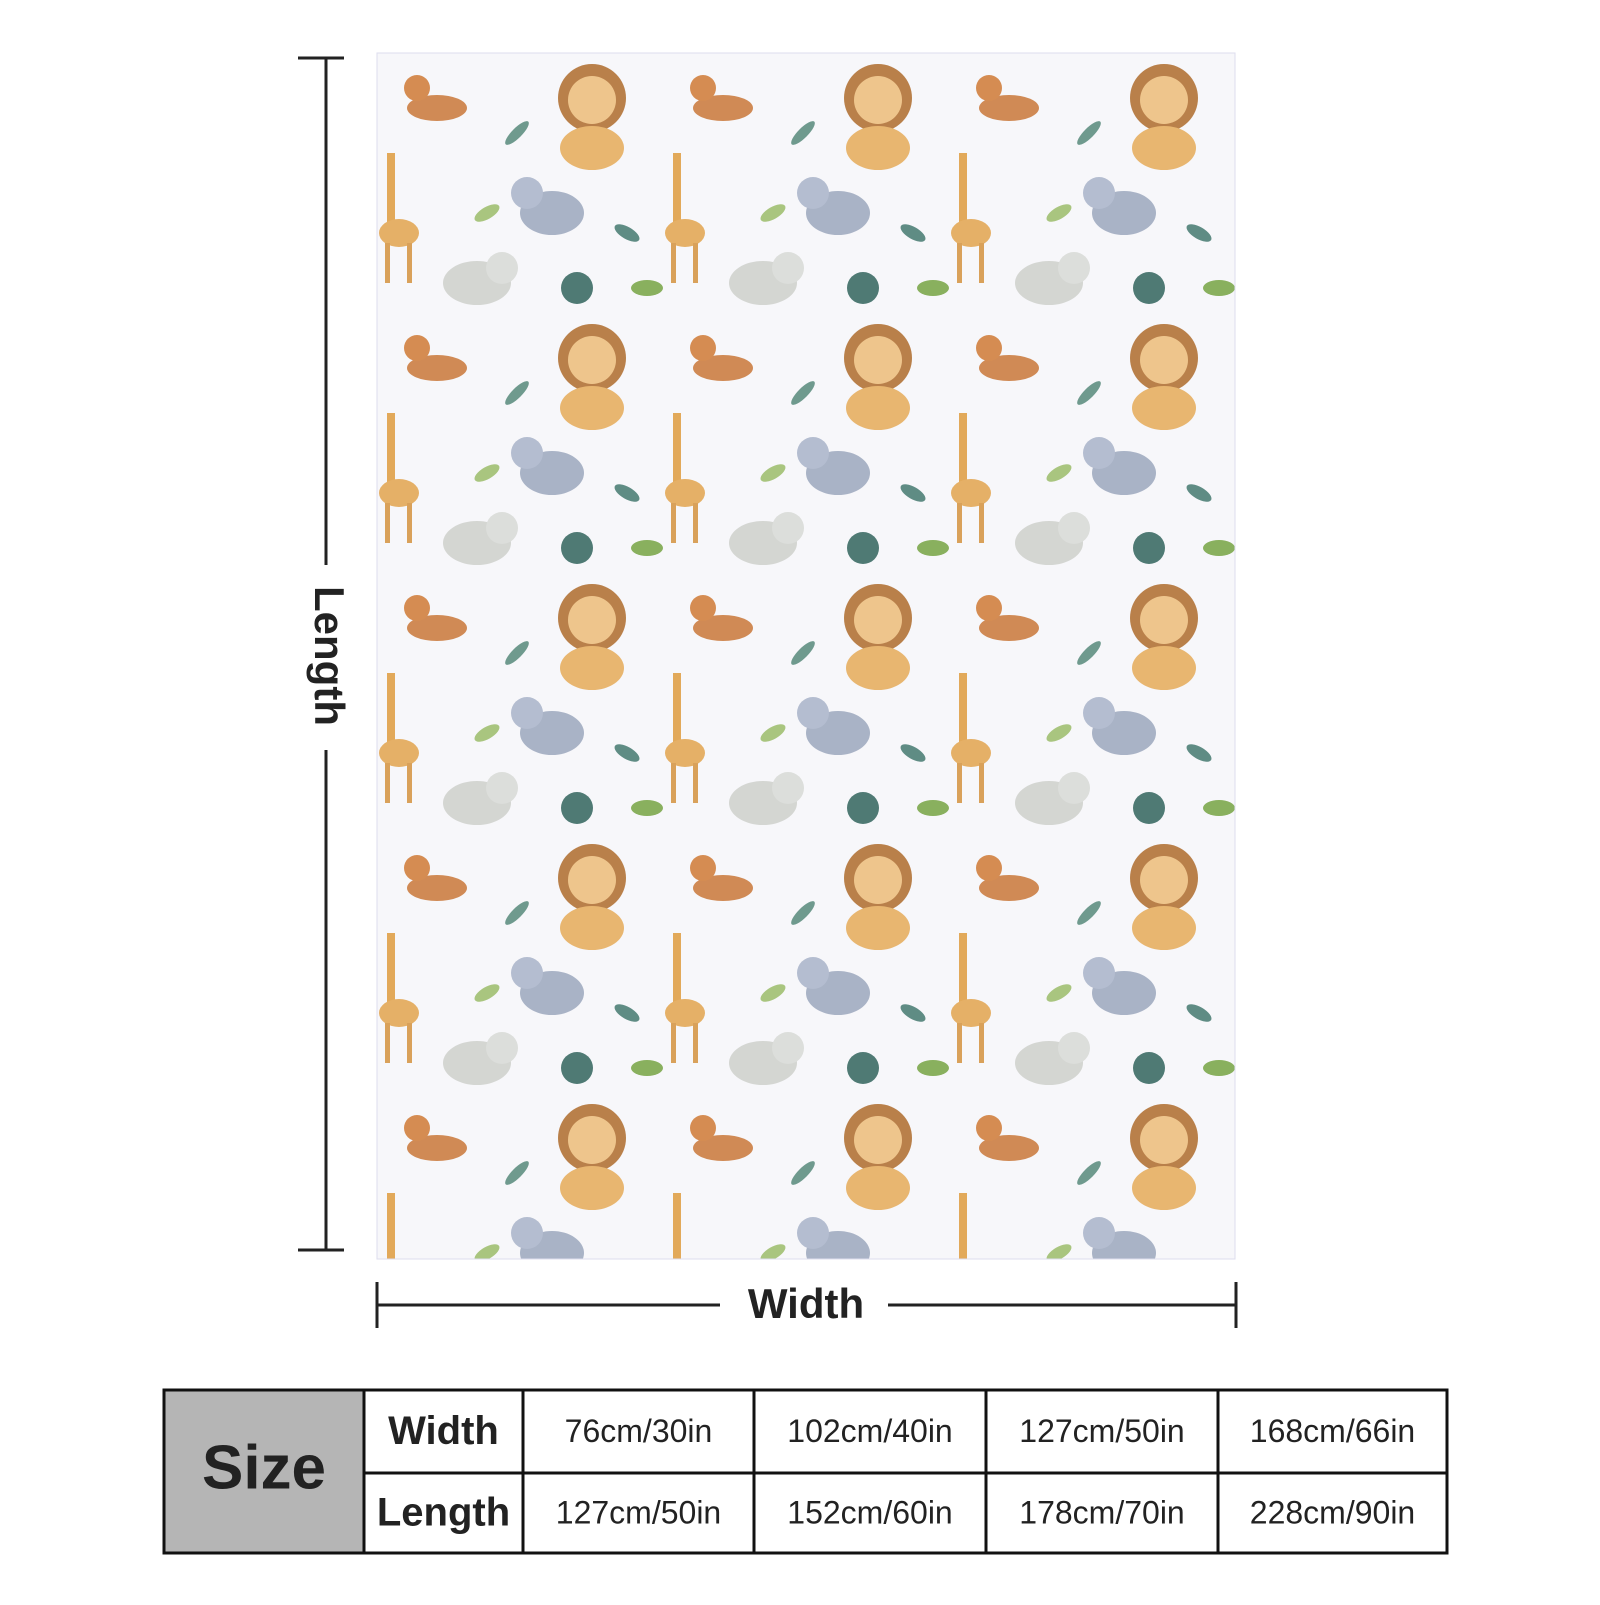  Describe the element at coordinates (329, 656) in the screenshot. I see `length-label: Length` at that location.